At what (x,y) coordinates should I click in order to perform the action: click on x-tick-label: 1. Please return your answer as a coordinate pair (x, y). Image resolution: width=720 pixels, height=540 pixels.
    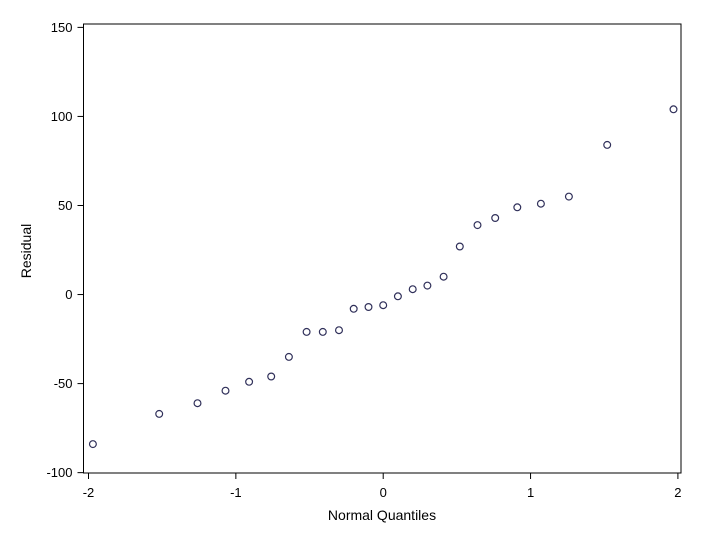
    Looking at the image, I should click on (530, 492).